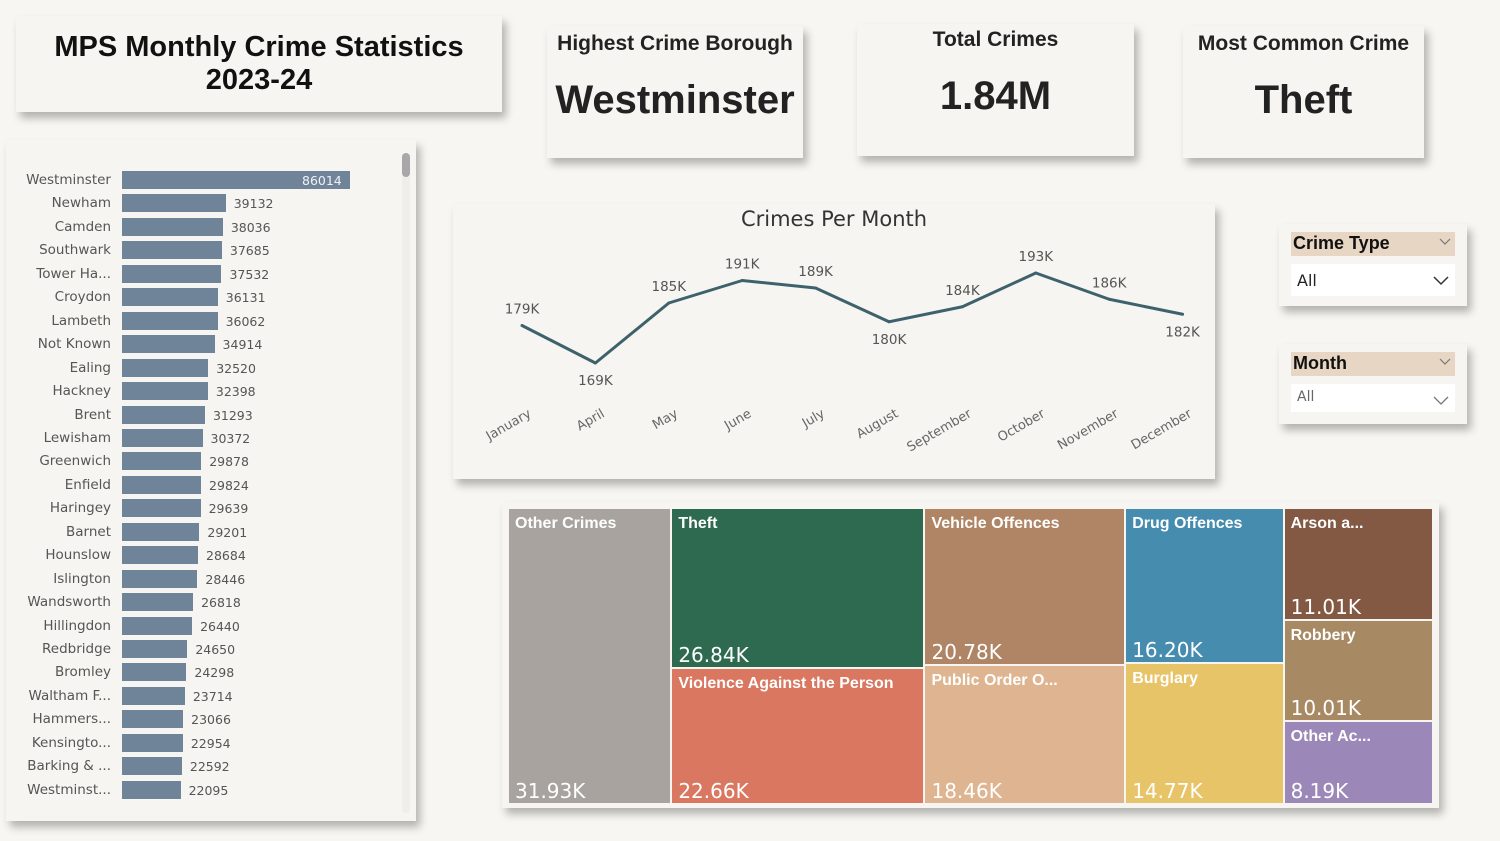 Image resolution: width=1500 pixels, height=841 pixels. I want to click on treemap-tile: Robbery 10.01K, so click(1358, 670).